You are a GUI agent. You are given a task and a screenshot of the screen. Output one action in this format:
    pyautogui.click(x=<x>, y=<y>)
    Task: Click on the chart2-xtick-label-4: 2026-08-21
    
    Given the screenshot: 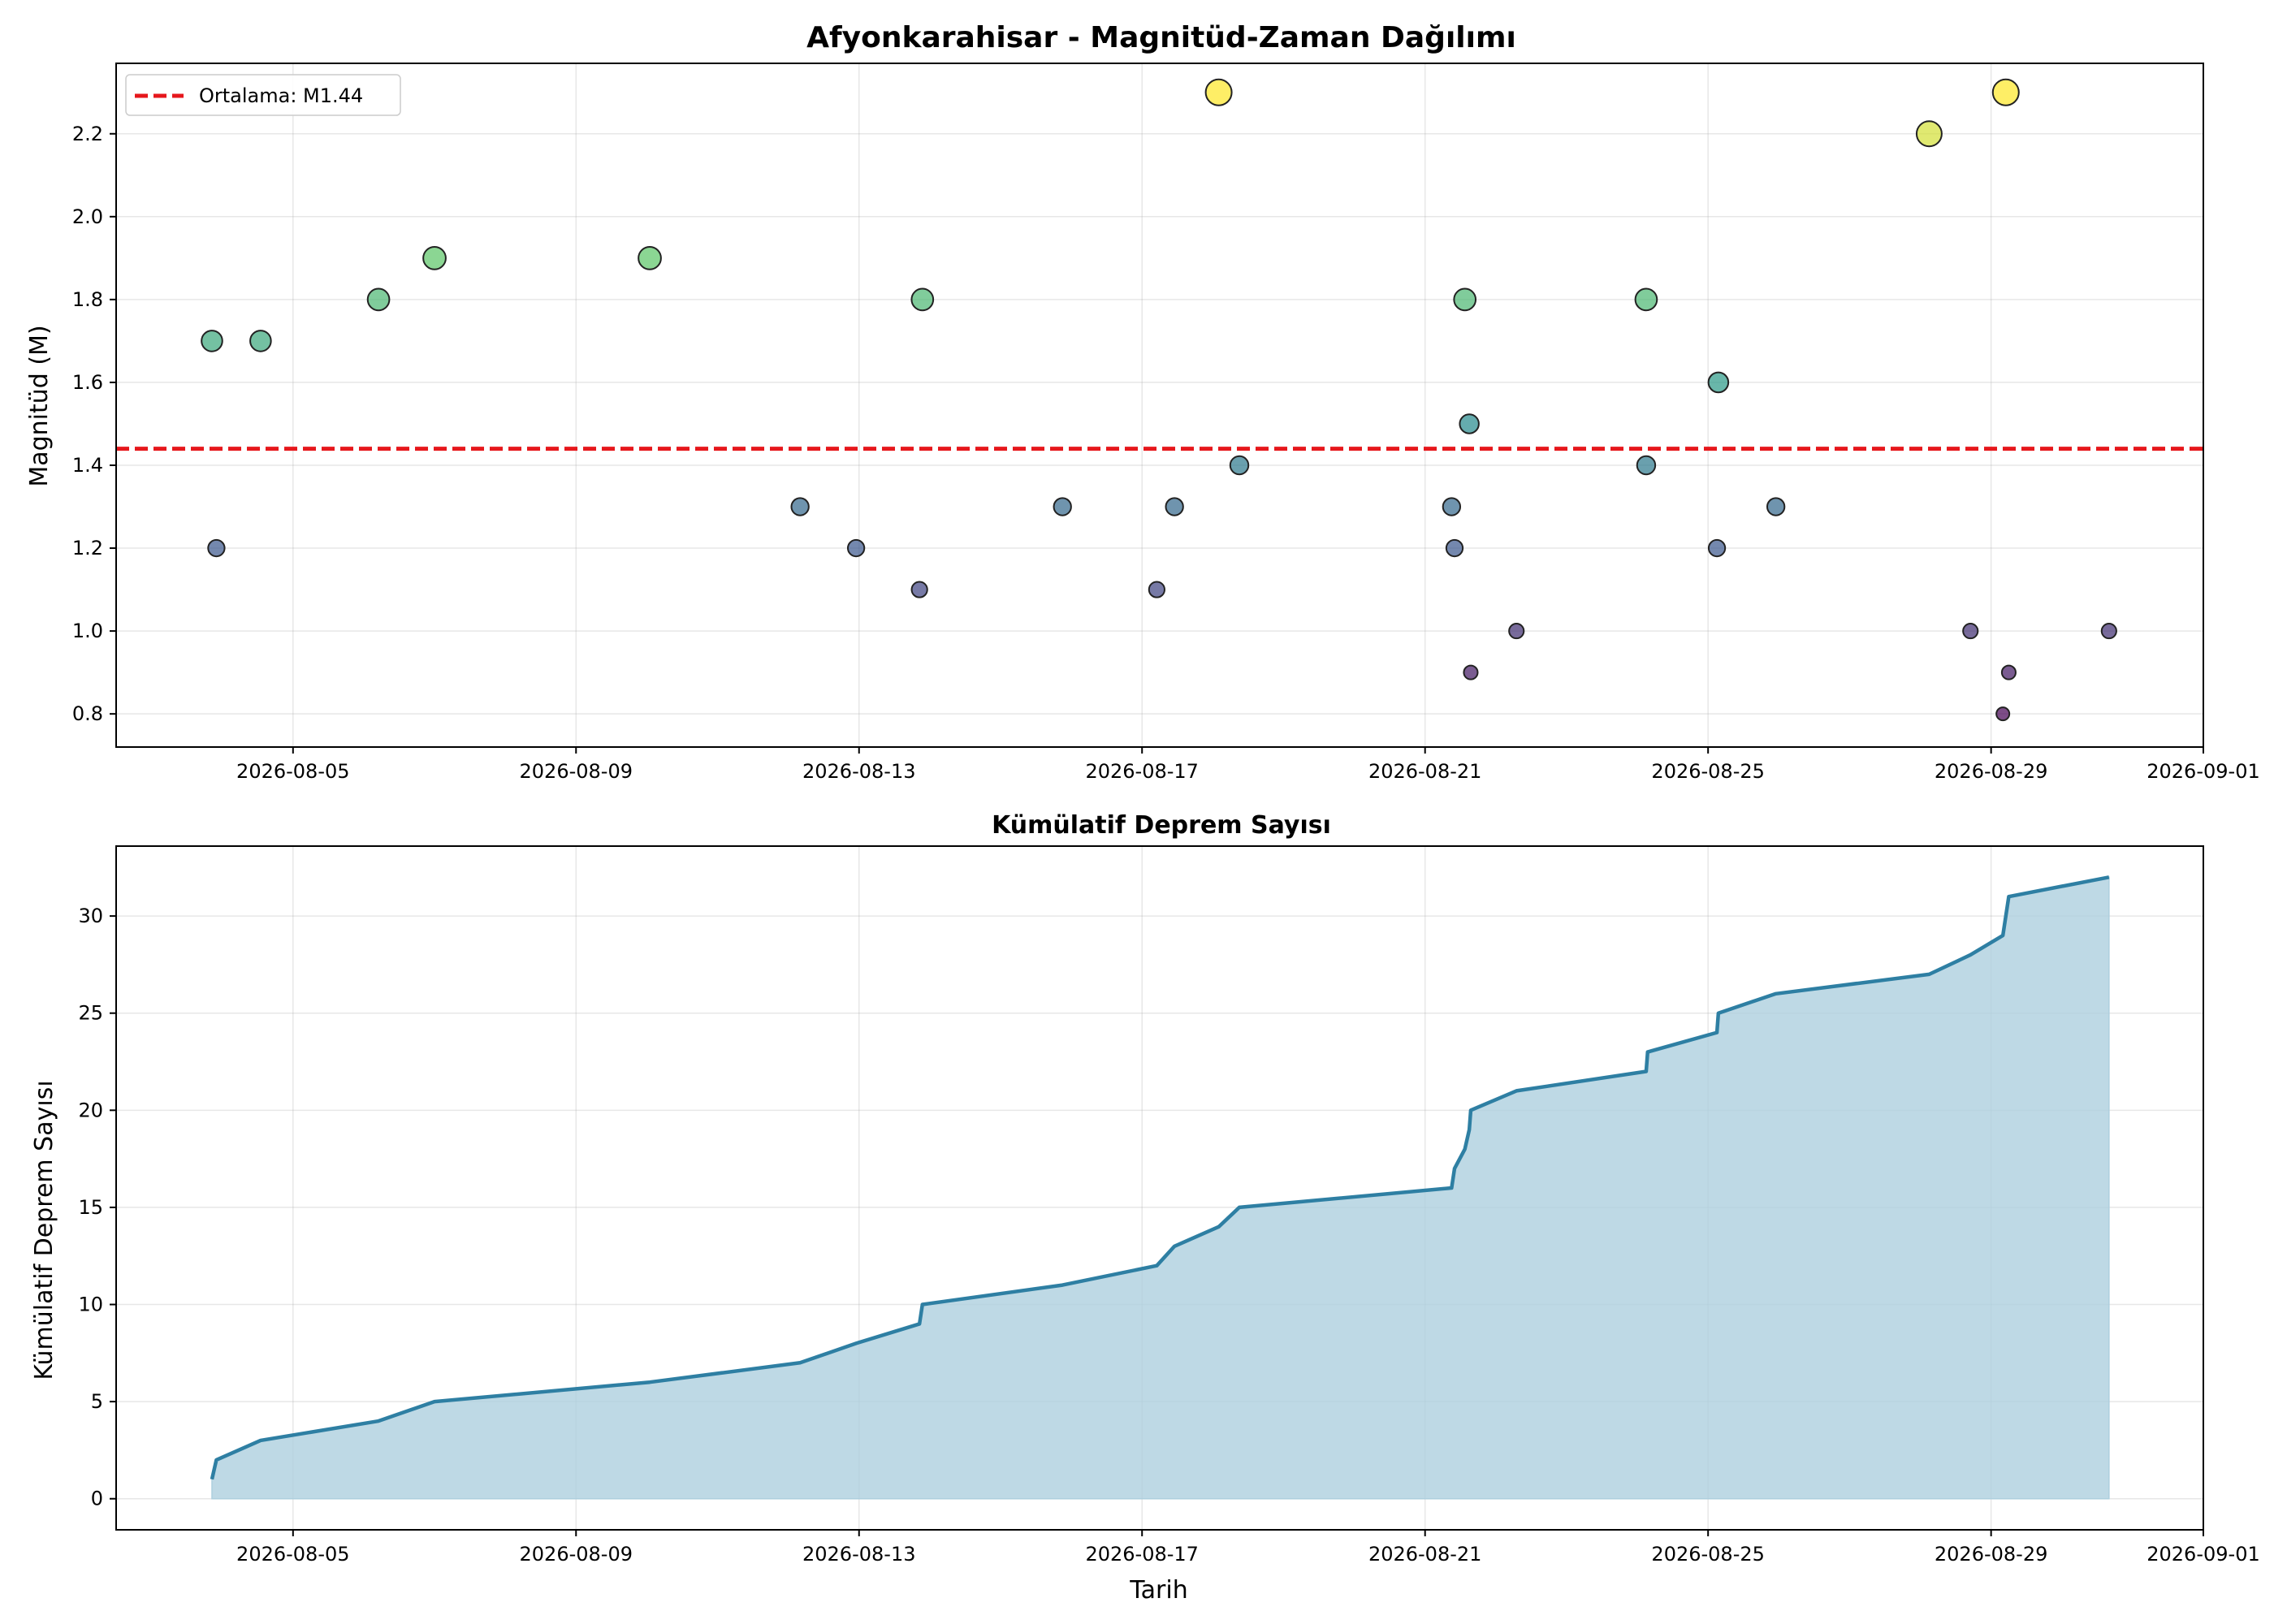 What is the action you would take?
    pyautogui.click(x=1424, y=1555)
    